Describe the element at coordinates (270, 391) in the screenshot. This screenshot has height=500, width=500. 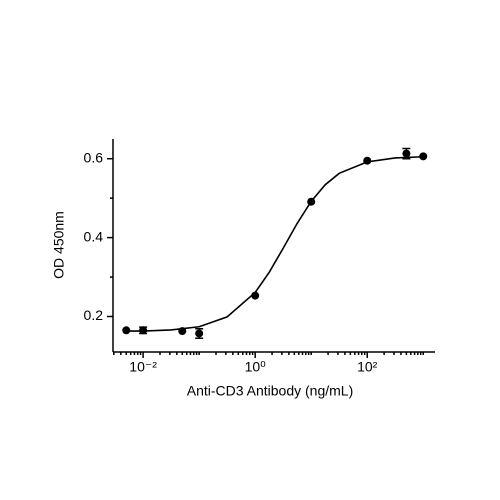
I see `x-axis-label: Anti-CD3 Antibody (ng/mL)` at that location.